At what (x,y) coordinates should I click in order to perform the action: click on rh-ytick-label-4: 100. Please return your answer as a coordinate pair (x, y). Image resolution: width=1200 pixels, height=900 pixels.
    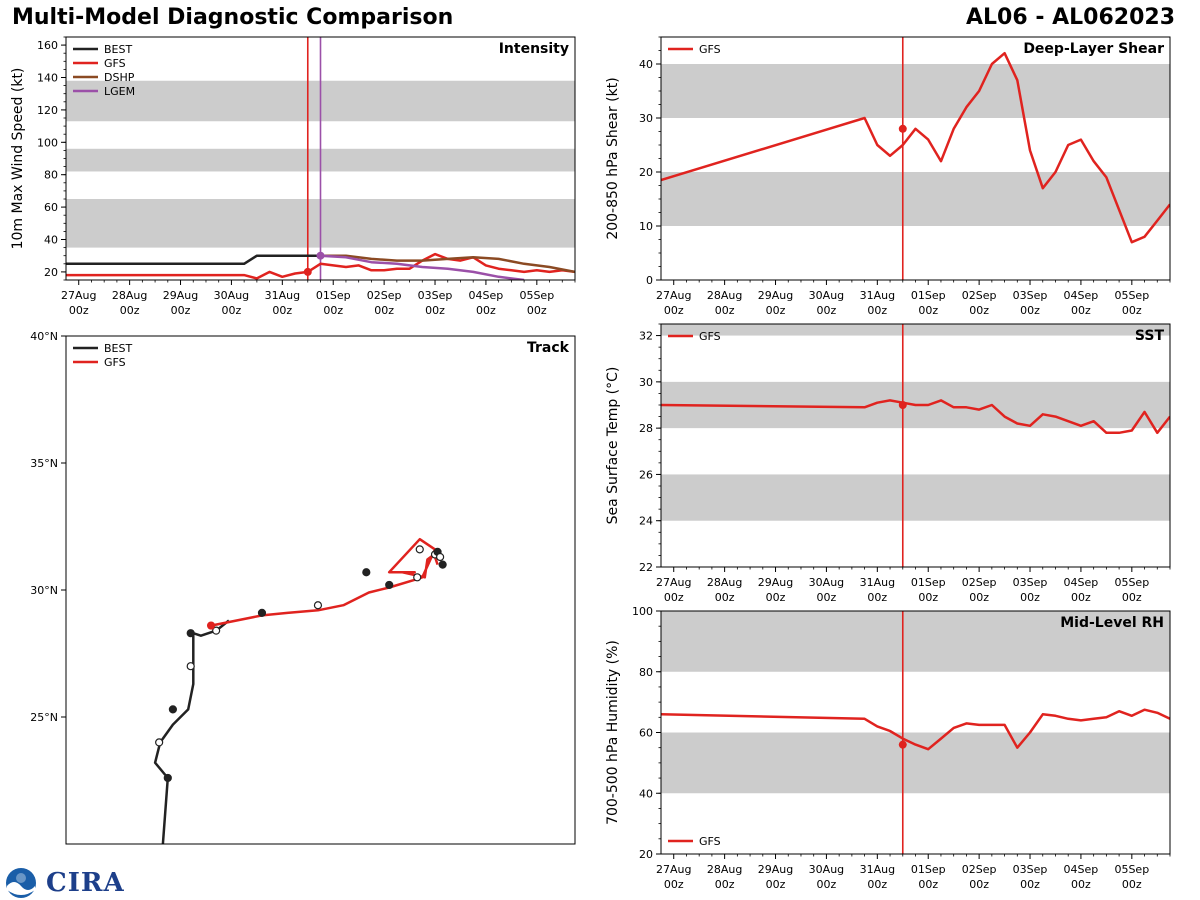
    Looking at the image, I should click on (642, 611).